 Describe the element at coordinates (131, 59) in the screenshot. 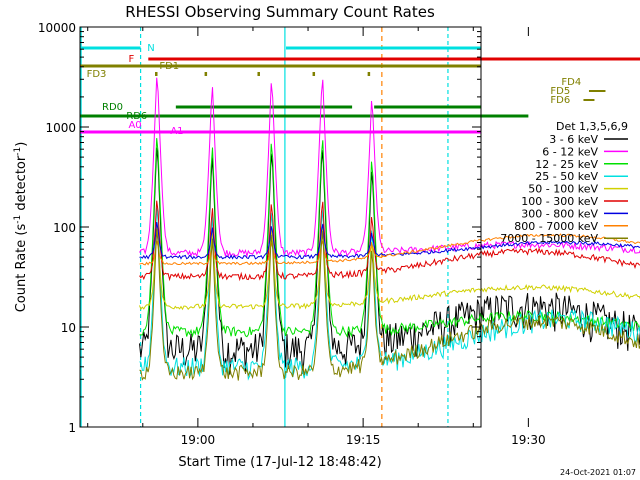

I see `flag-label-f: F` at that location.